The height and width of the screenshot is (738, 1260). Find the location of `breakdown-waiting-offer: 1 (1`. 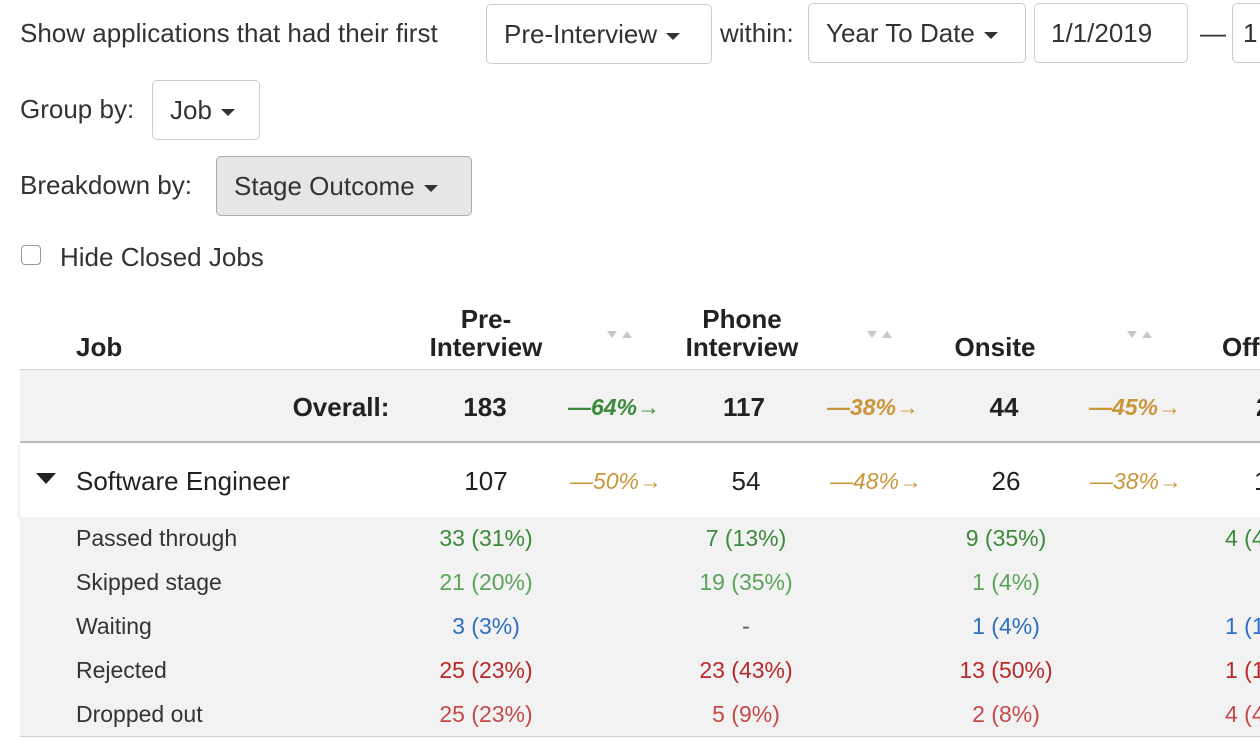

breakdown-waiting-offer: 1 (1 is located at coordinates (1242, 626).